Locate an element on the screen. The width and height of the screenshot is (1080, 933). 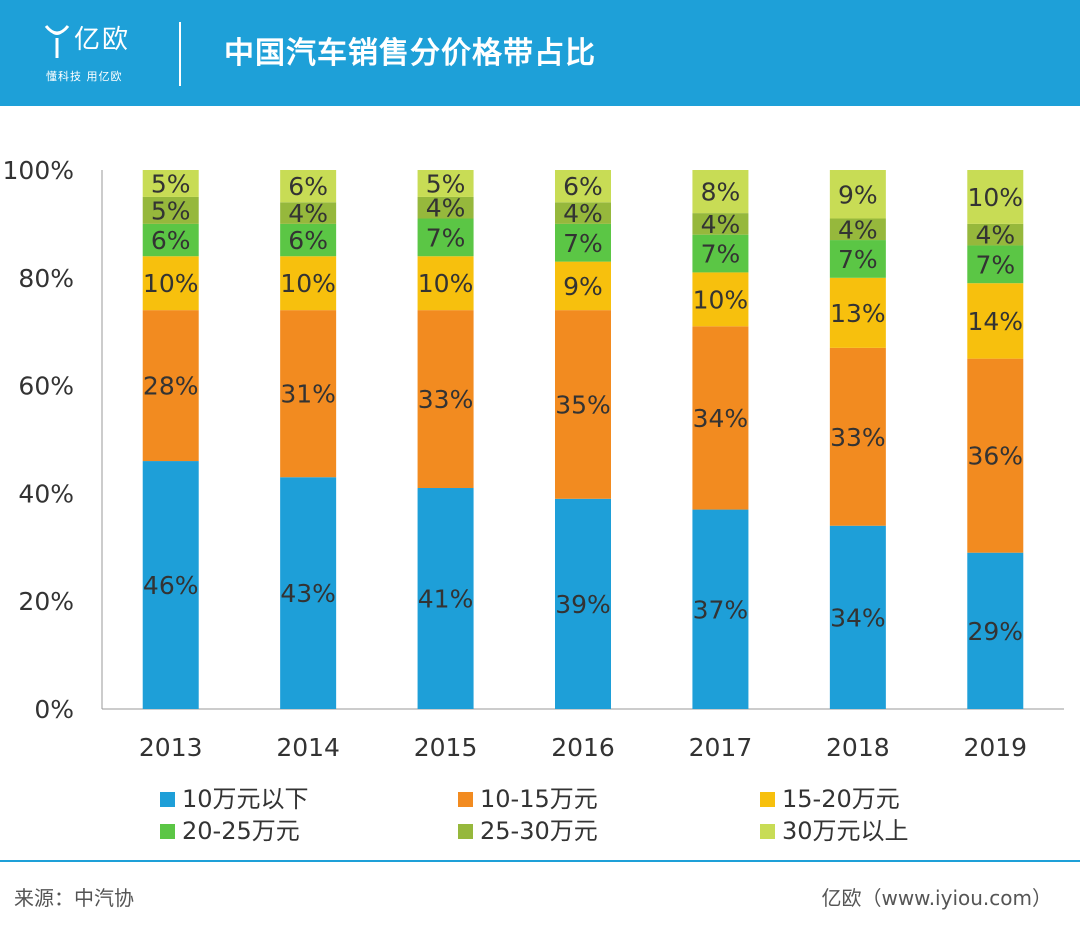
y-tick-label: 100% is located at coordinates (38, 170).